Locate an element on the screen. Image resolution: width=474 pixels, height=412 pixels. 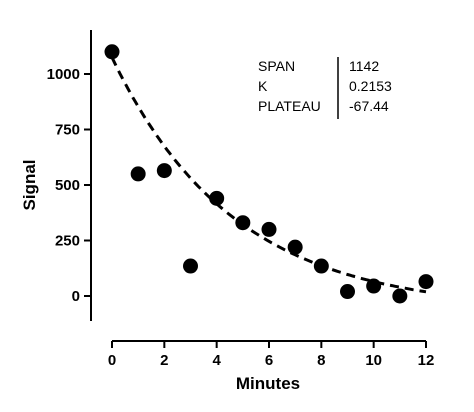
param-value-k: 0.2153 is located at coordinates (370, 86).